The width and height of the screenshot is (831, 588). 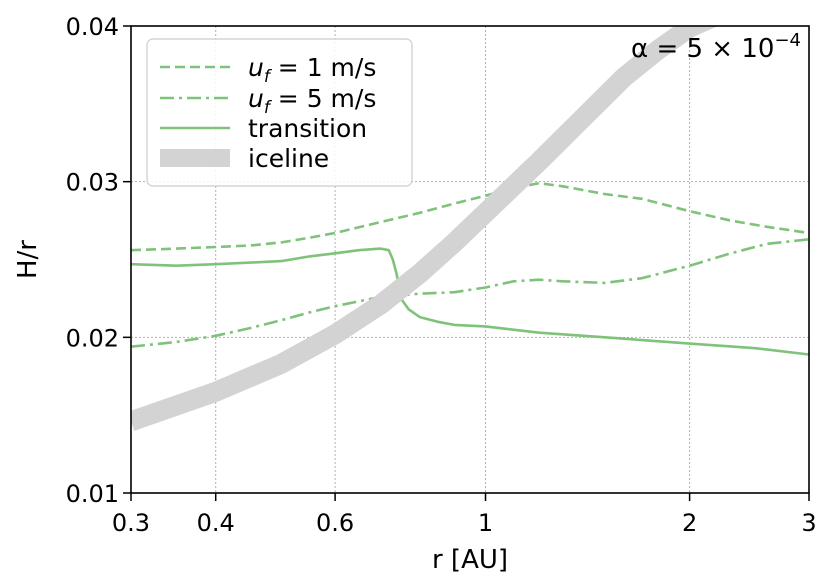 What do you see at coordinates (335, 523) in the screenshot?
I see `x-tick-label: 0.6` at bounding box center [335, 523].